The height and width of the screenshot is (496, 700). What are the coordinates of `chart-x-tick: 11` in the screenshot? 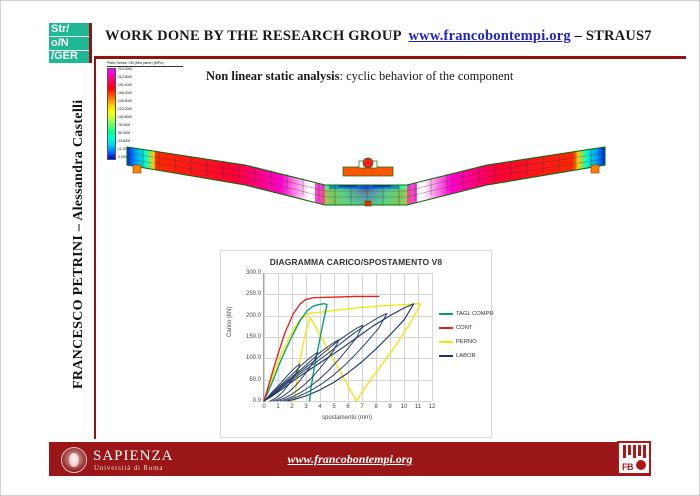 It's located at (418, 407).